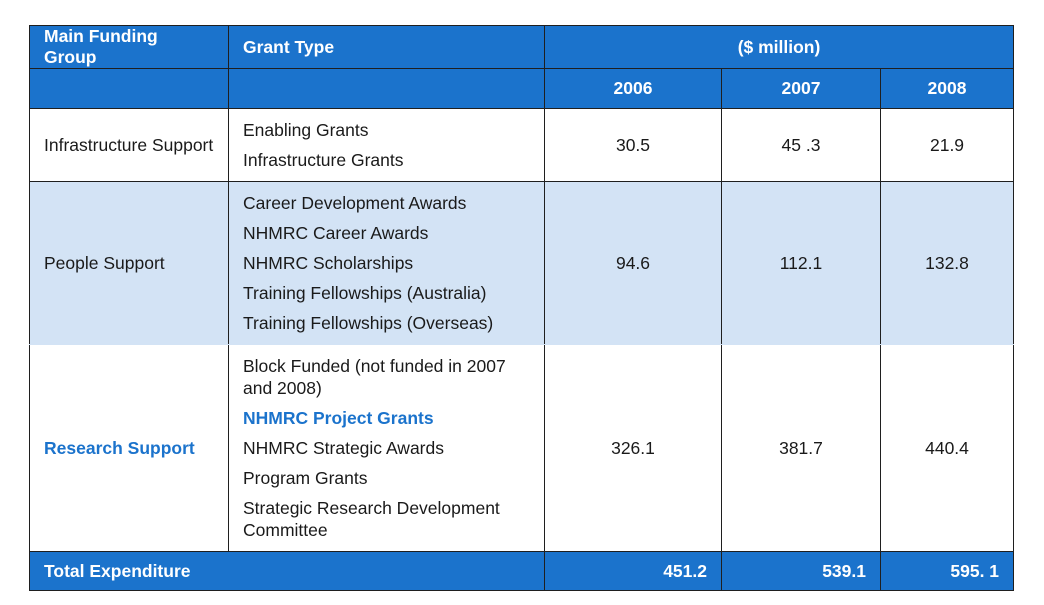 Image resolution: width=1044 pixels, height=605 pixels. What do you see at coordinates (386, 47) in the screenshot?
I see `header-grant-type: Grant Type` at bounding box center [386, 47].